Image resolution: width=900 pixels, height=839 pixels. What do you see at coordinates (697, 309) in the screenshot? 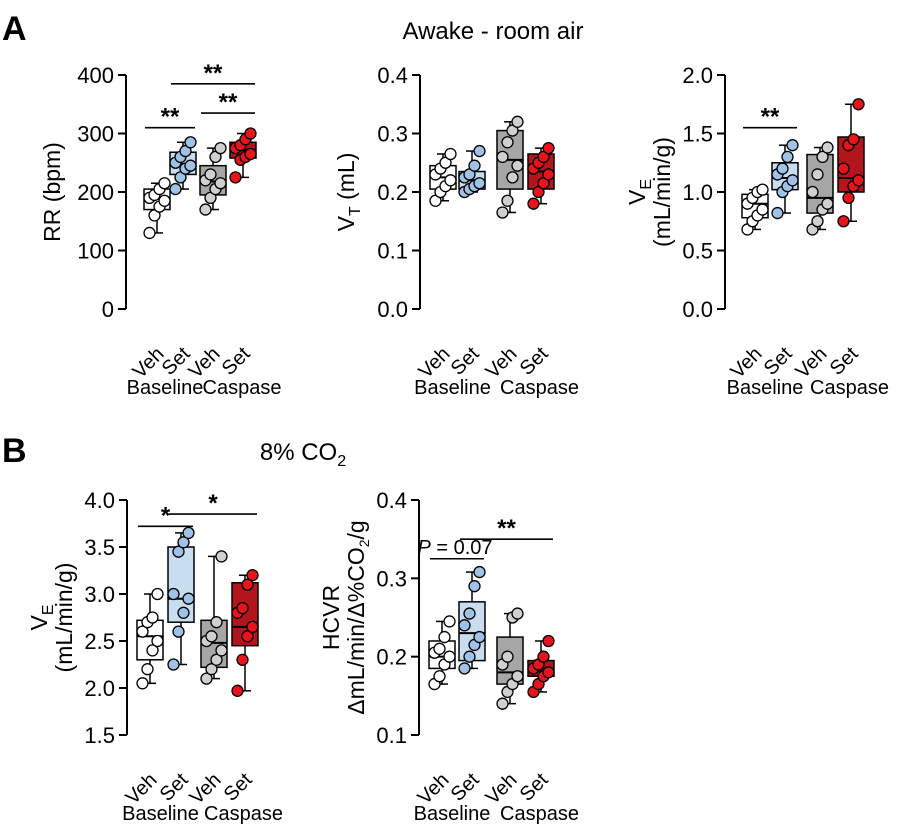
I see `y-tick-label: 0.0` at bounding box center [697, 309].